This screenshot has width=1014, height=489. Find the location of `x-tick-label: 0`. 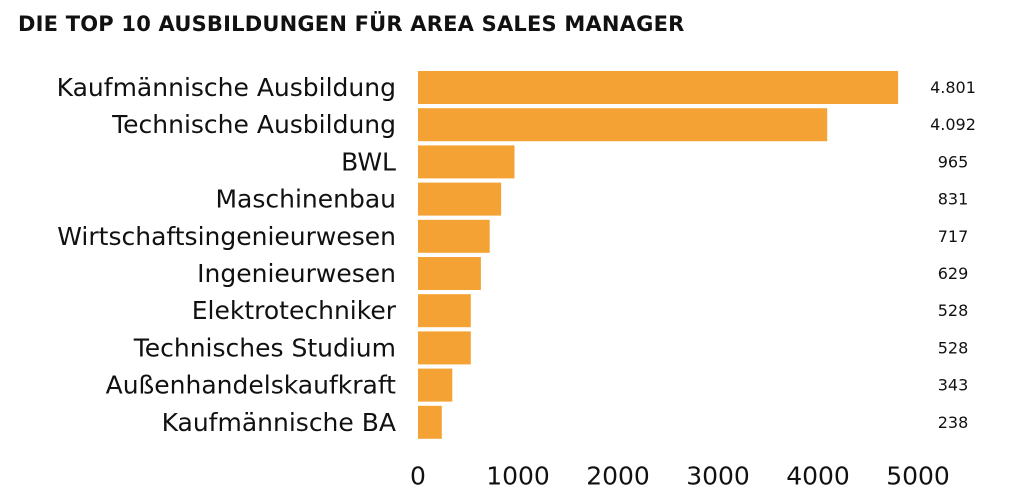

x-tick-label: 0 is located at coordinates (418, 475).